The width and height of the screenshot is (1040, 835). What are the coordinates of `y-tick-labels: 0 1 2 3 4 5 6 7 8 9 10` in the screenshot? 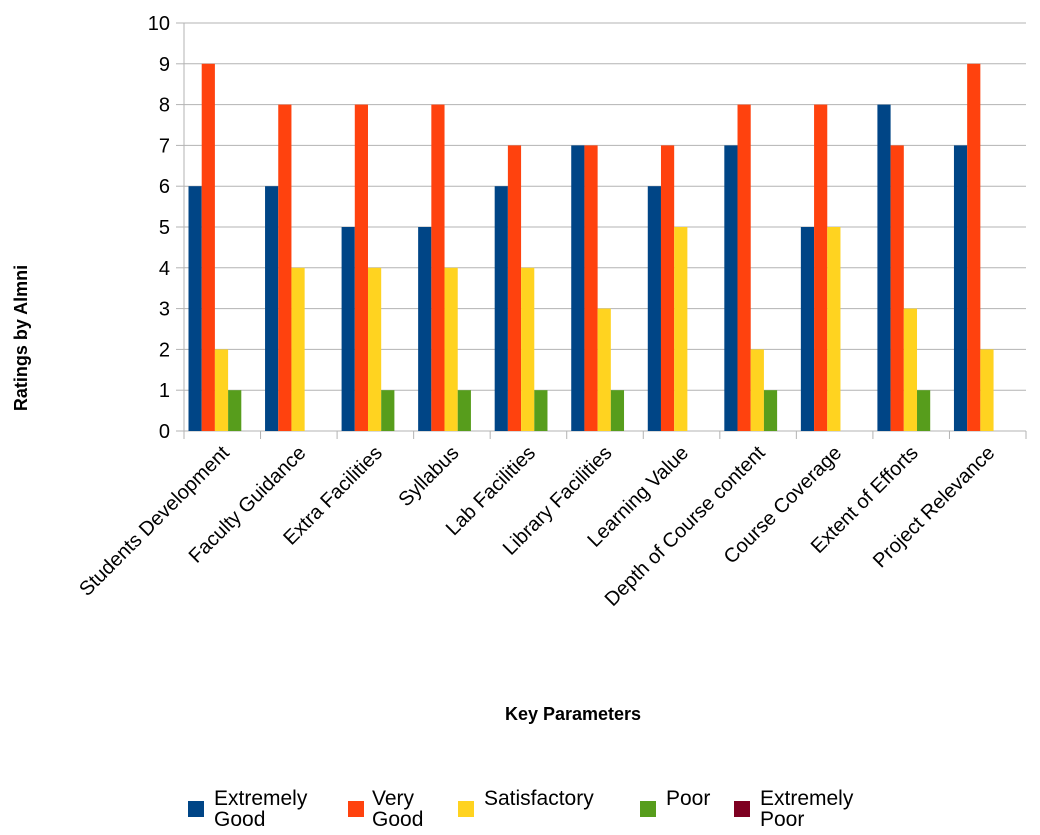 It's located at (159, 228).